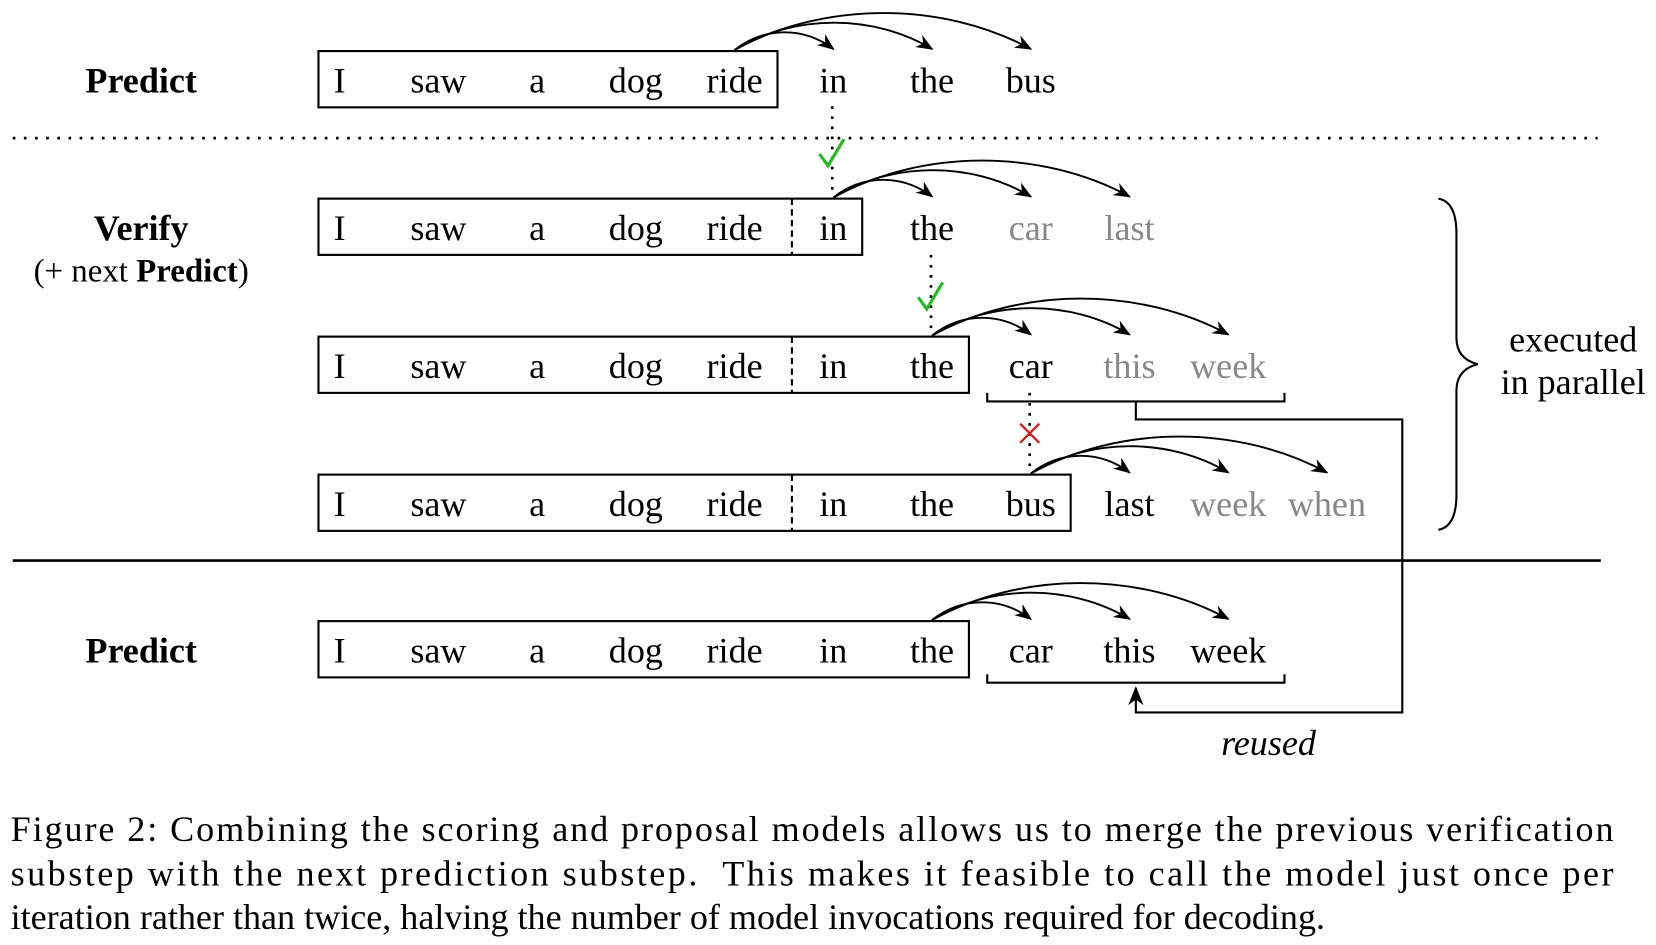 The height and width of the screenshot is (945, 1656). What do you see at coordinates (187, 271) in the screenshot?
I see `sublabel-part: Predict` at bounding box center [187, 271].